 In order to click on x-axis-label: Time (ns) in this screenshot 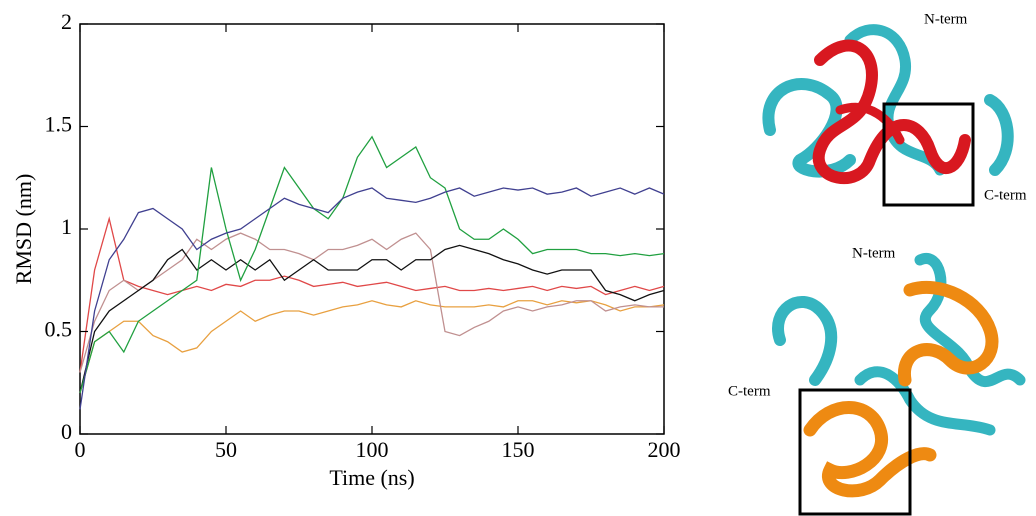, I will do `click(371, 477)`.